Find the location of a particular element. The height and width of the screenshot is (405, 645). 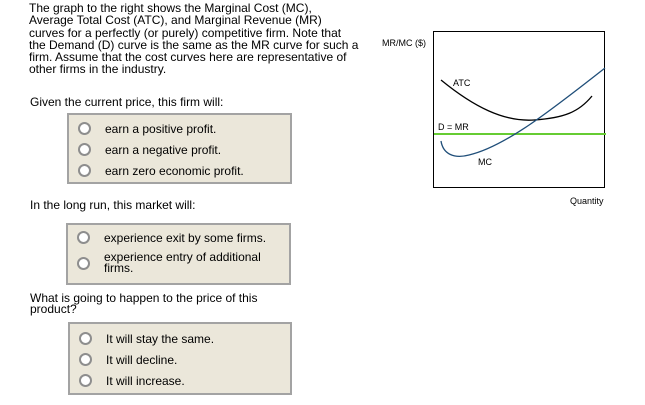

option-label-line: firms. is located at coordinates (119, 268).